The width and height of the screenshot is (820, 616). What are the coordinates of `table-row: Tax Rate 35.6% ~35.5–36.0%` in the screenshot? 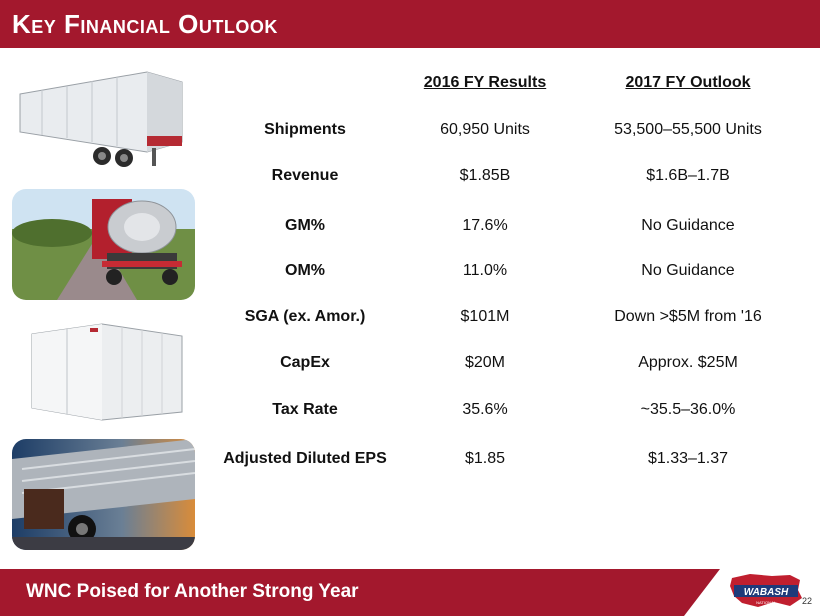 It's located at (510, 413).